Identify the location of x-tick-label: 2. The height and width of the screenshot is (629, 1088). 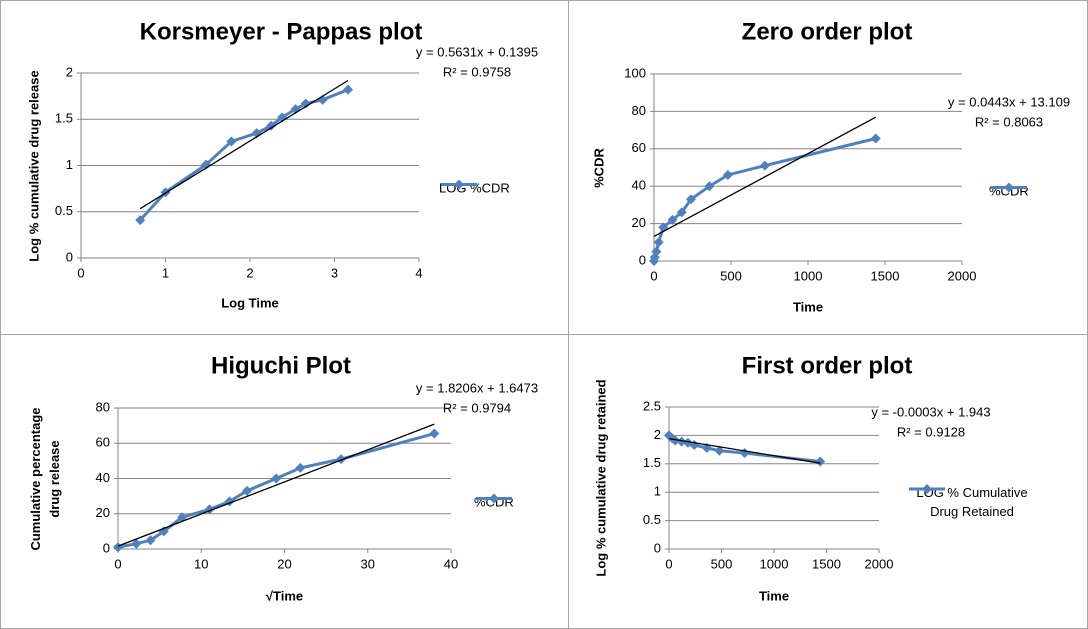
(249, 272).